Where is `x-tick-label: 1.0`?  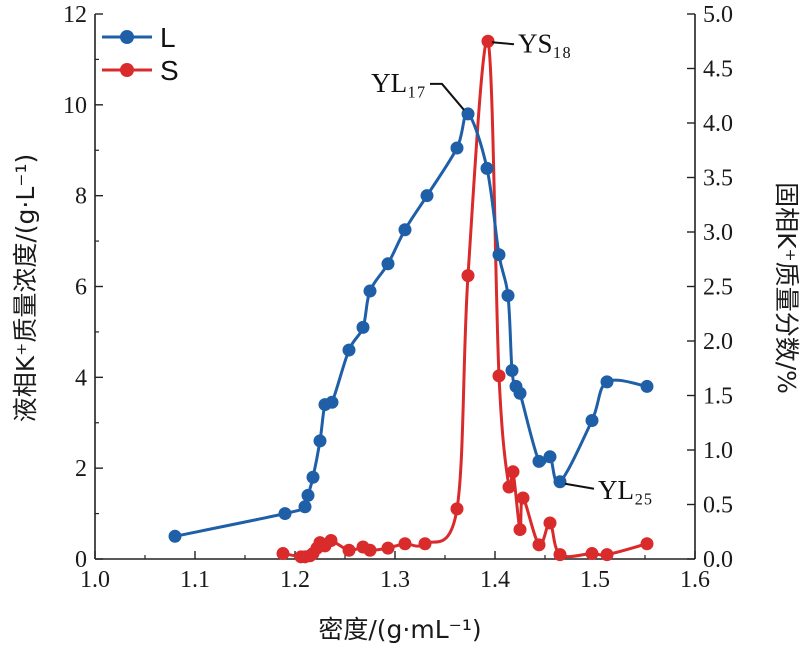 x-tick-label: 1.0 is located at coordinates (95, 580).